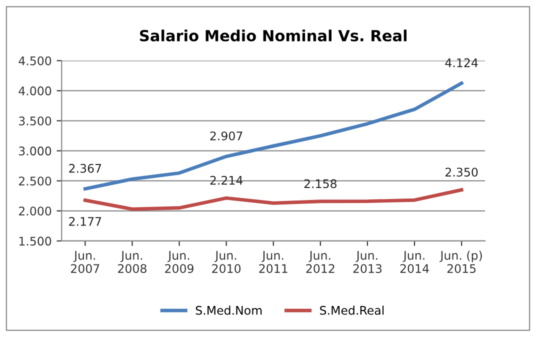  Describe the element at coordinates (352, 310) in the screenshot. I see `legend-label: S.Med.Real` at that location.